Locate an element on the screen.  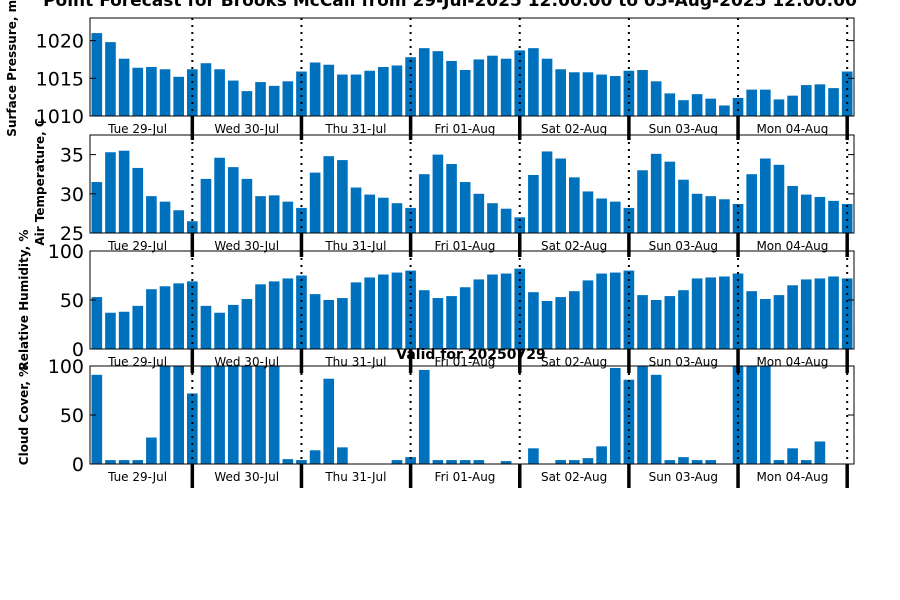
surface-pressure-x-tick-label: Tue 29-Jul is located at coordinates (137, 129).